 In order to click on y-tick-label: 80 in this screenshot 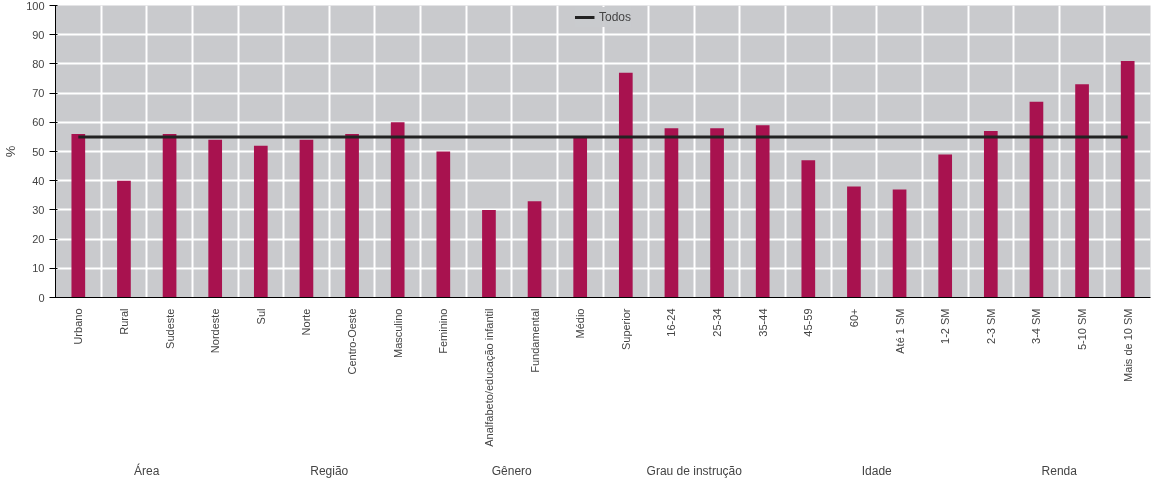, I will do `click(38, 63)`.